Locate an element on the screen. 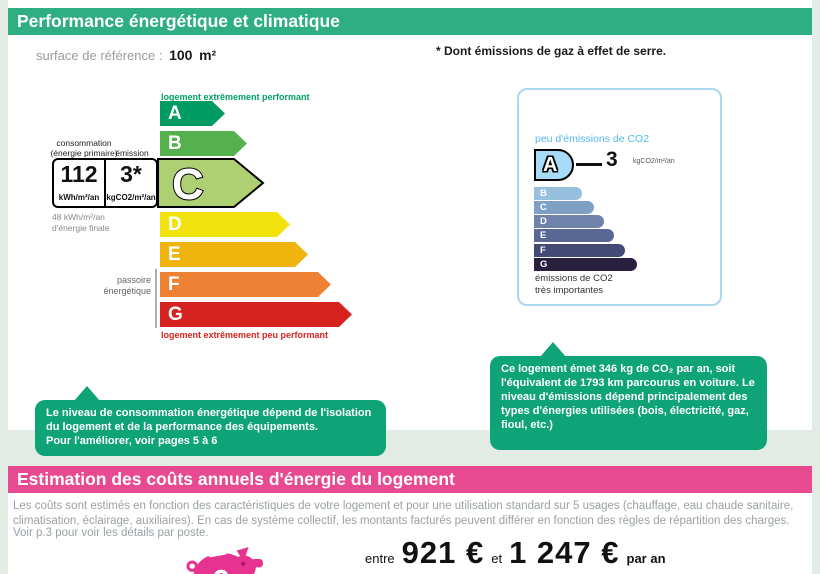  energy-current-grade-arrow: C is located at coordinates (211, 183).